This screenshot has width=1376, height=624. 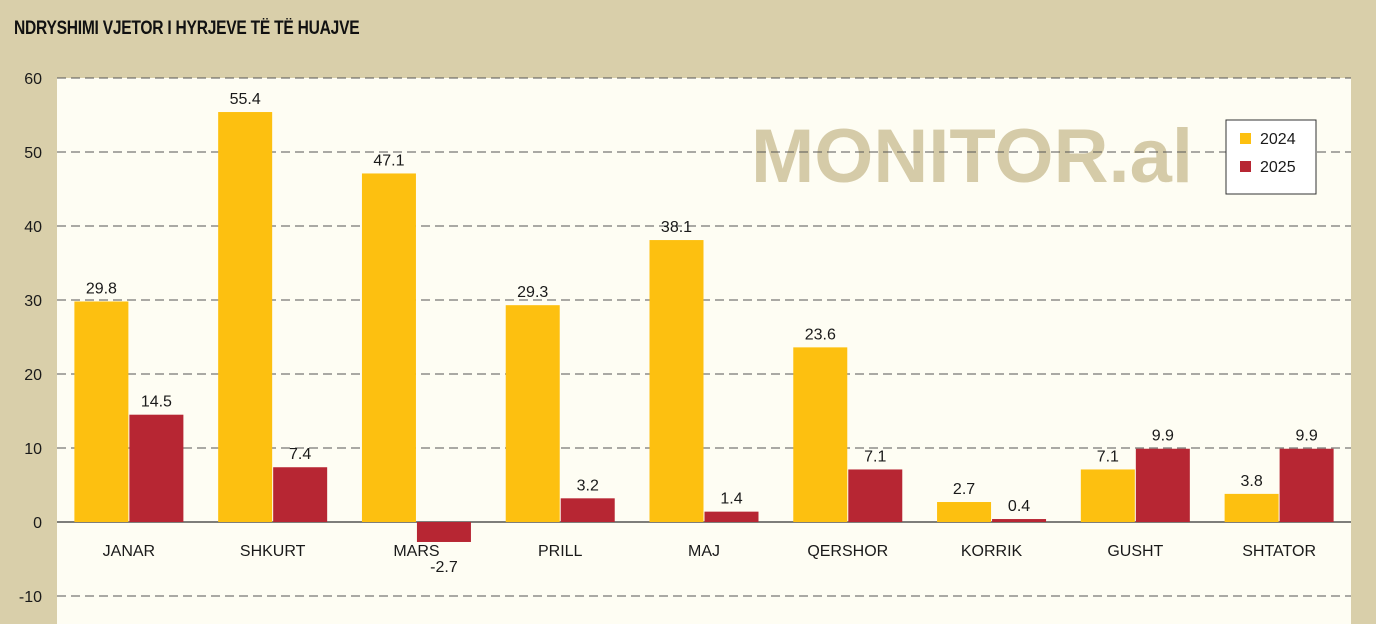 I want to click on x-tick-label: MAJ, so click(x=704, y=551).